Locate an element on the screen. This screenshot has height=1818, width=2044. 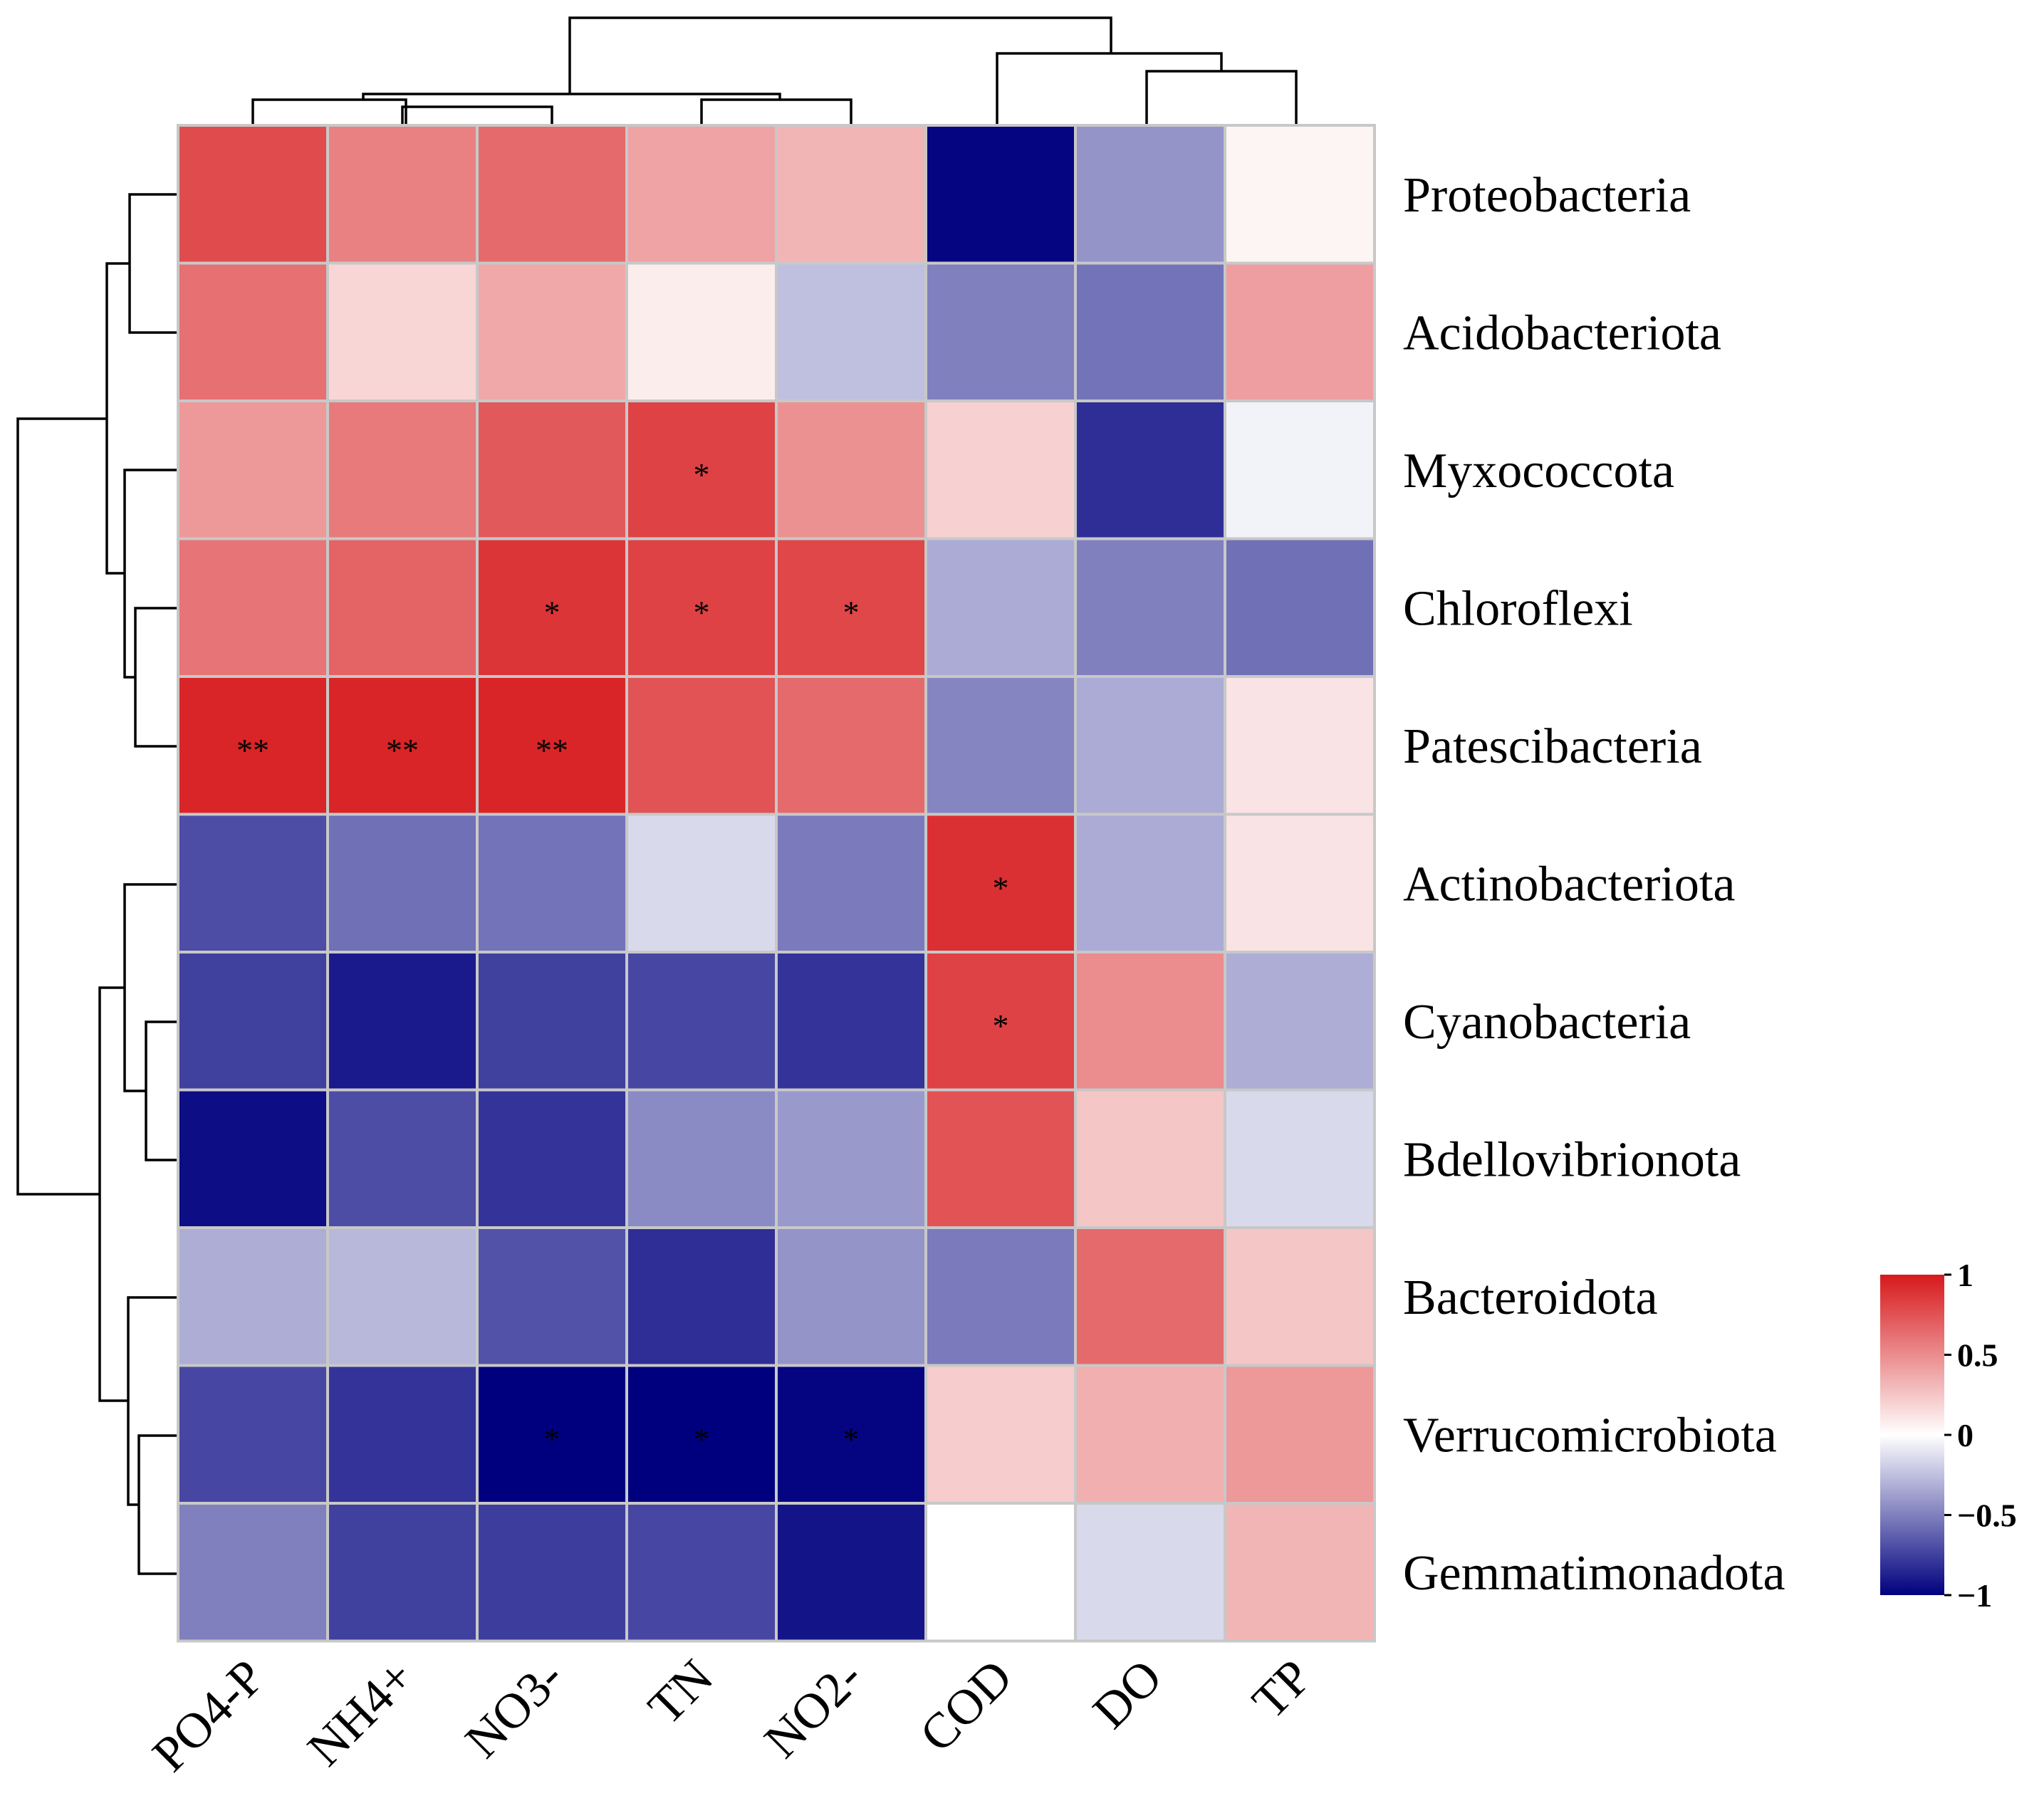
cell-acidobacteriota-tp is located at coordinates (1300, 331).